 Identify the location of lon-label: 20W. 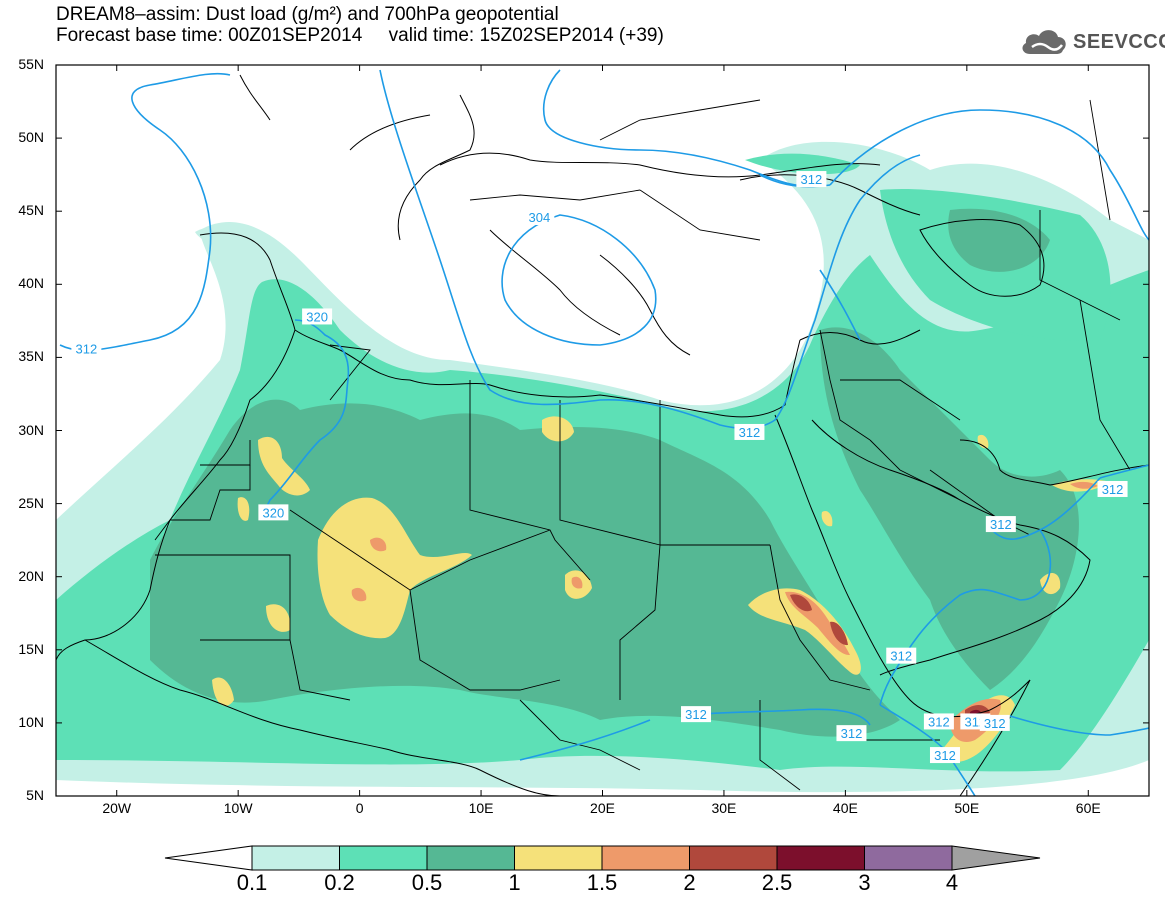
(117, 808).